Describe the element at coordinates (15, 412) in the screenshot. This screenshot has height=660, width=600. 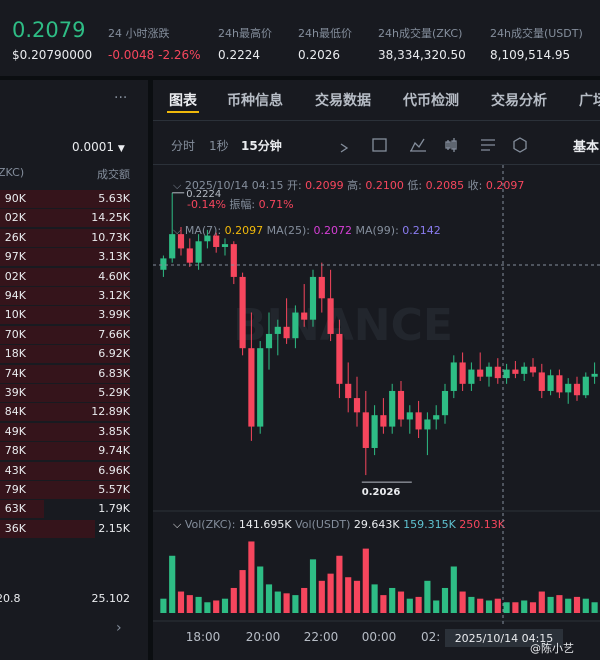
I see `row-amount: 84K` at that location.